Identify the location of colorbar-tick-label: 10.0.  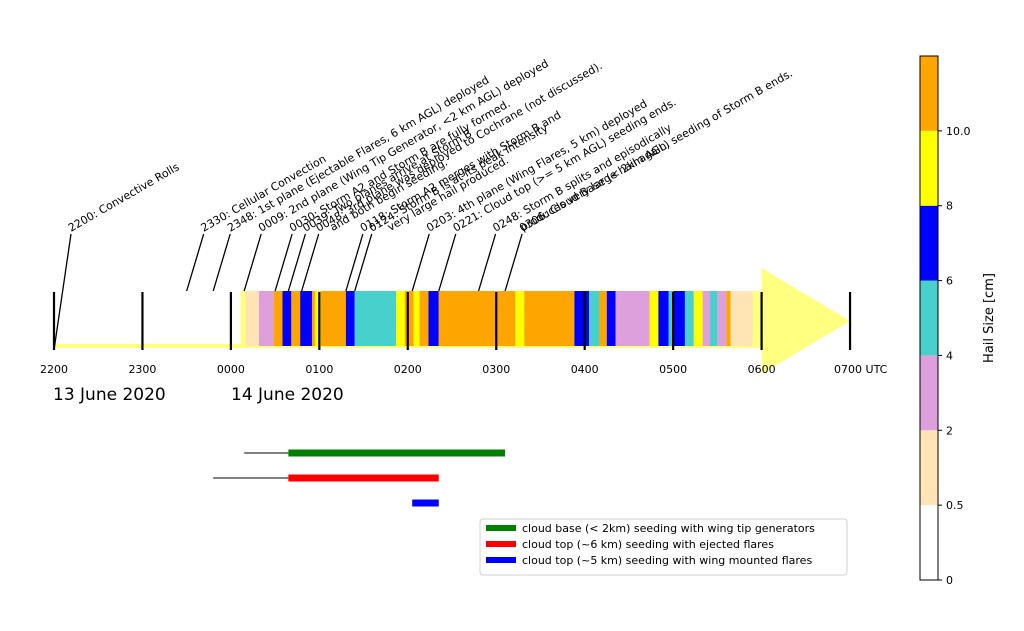
(958, 131).